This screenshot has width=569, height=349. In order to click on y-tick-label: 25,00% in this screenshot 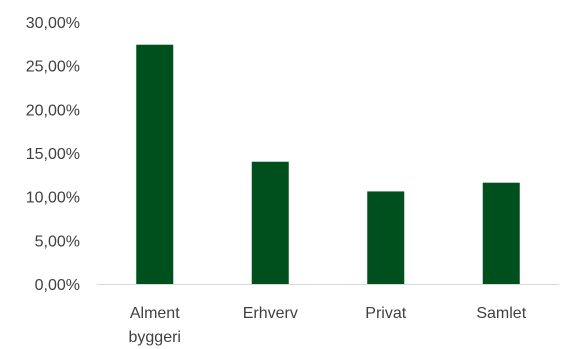, I will do `click(53, 67)`.